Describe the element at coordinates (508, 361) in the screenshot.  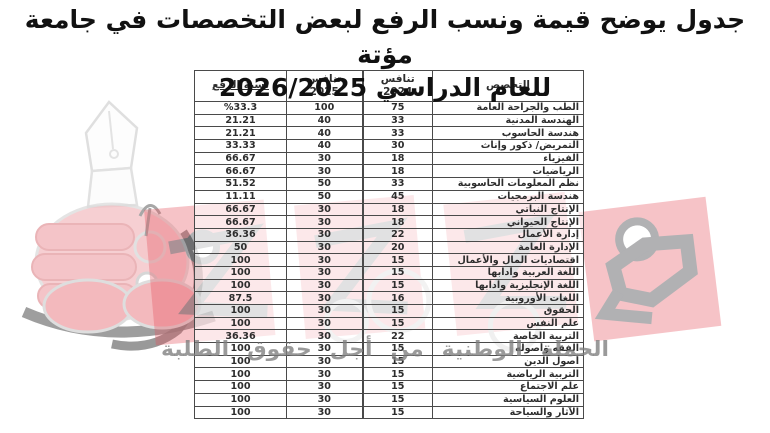
I see `major-name-cell: أصول الدين` at that location.